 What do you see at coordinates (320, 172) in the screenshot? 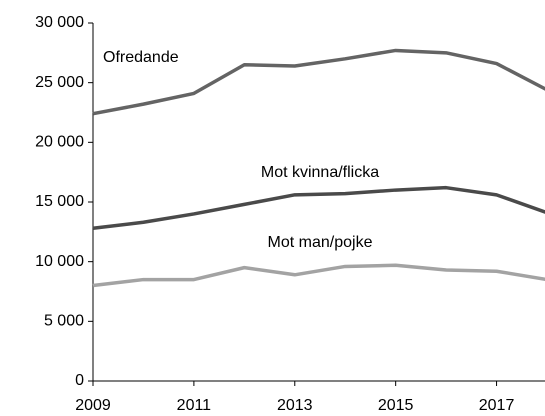
I see `series-label: Mot kvinna/flicka` at bounding box center [320, 172].